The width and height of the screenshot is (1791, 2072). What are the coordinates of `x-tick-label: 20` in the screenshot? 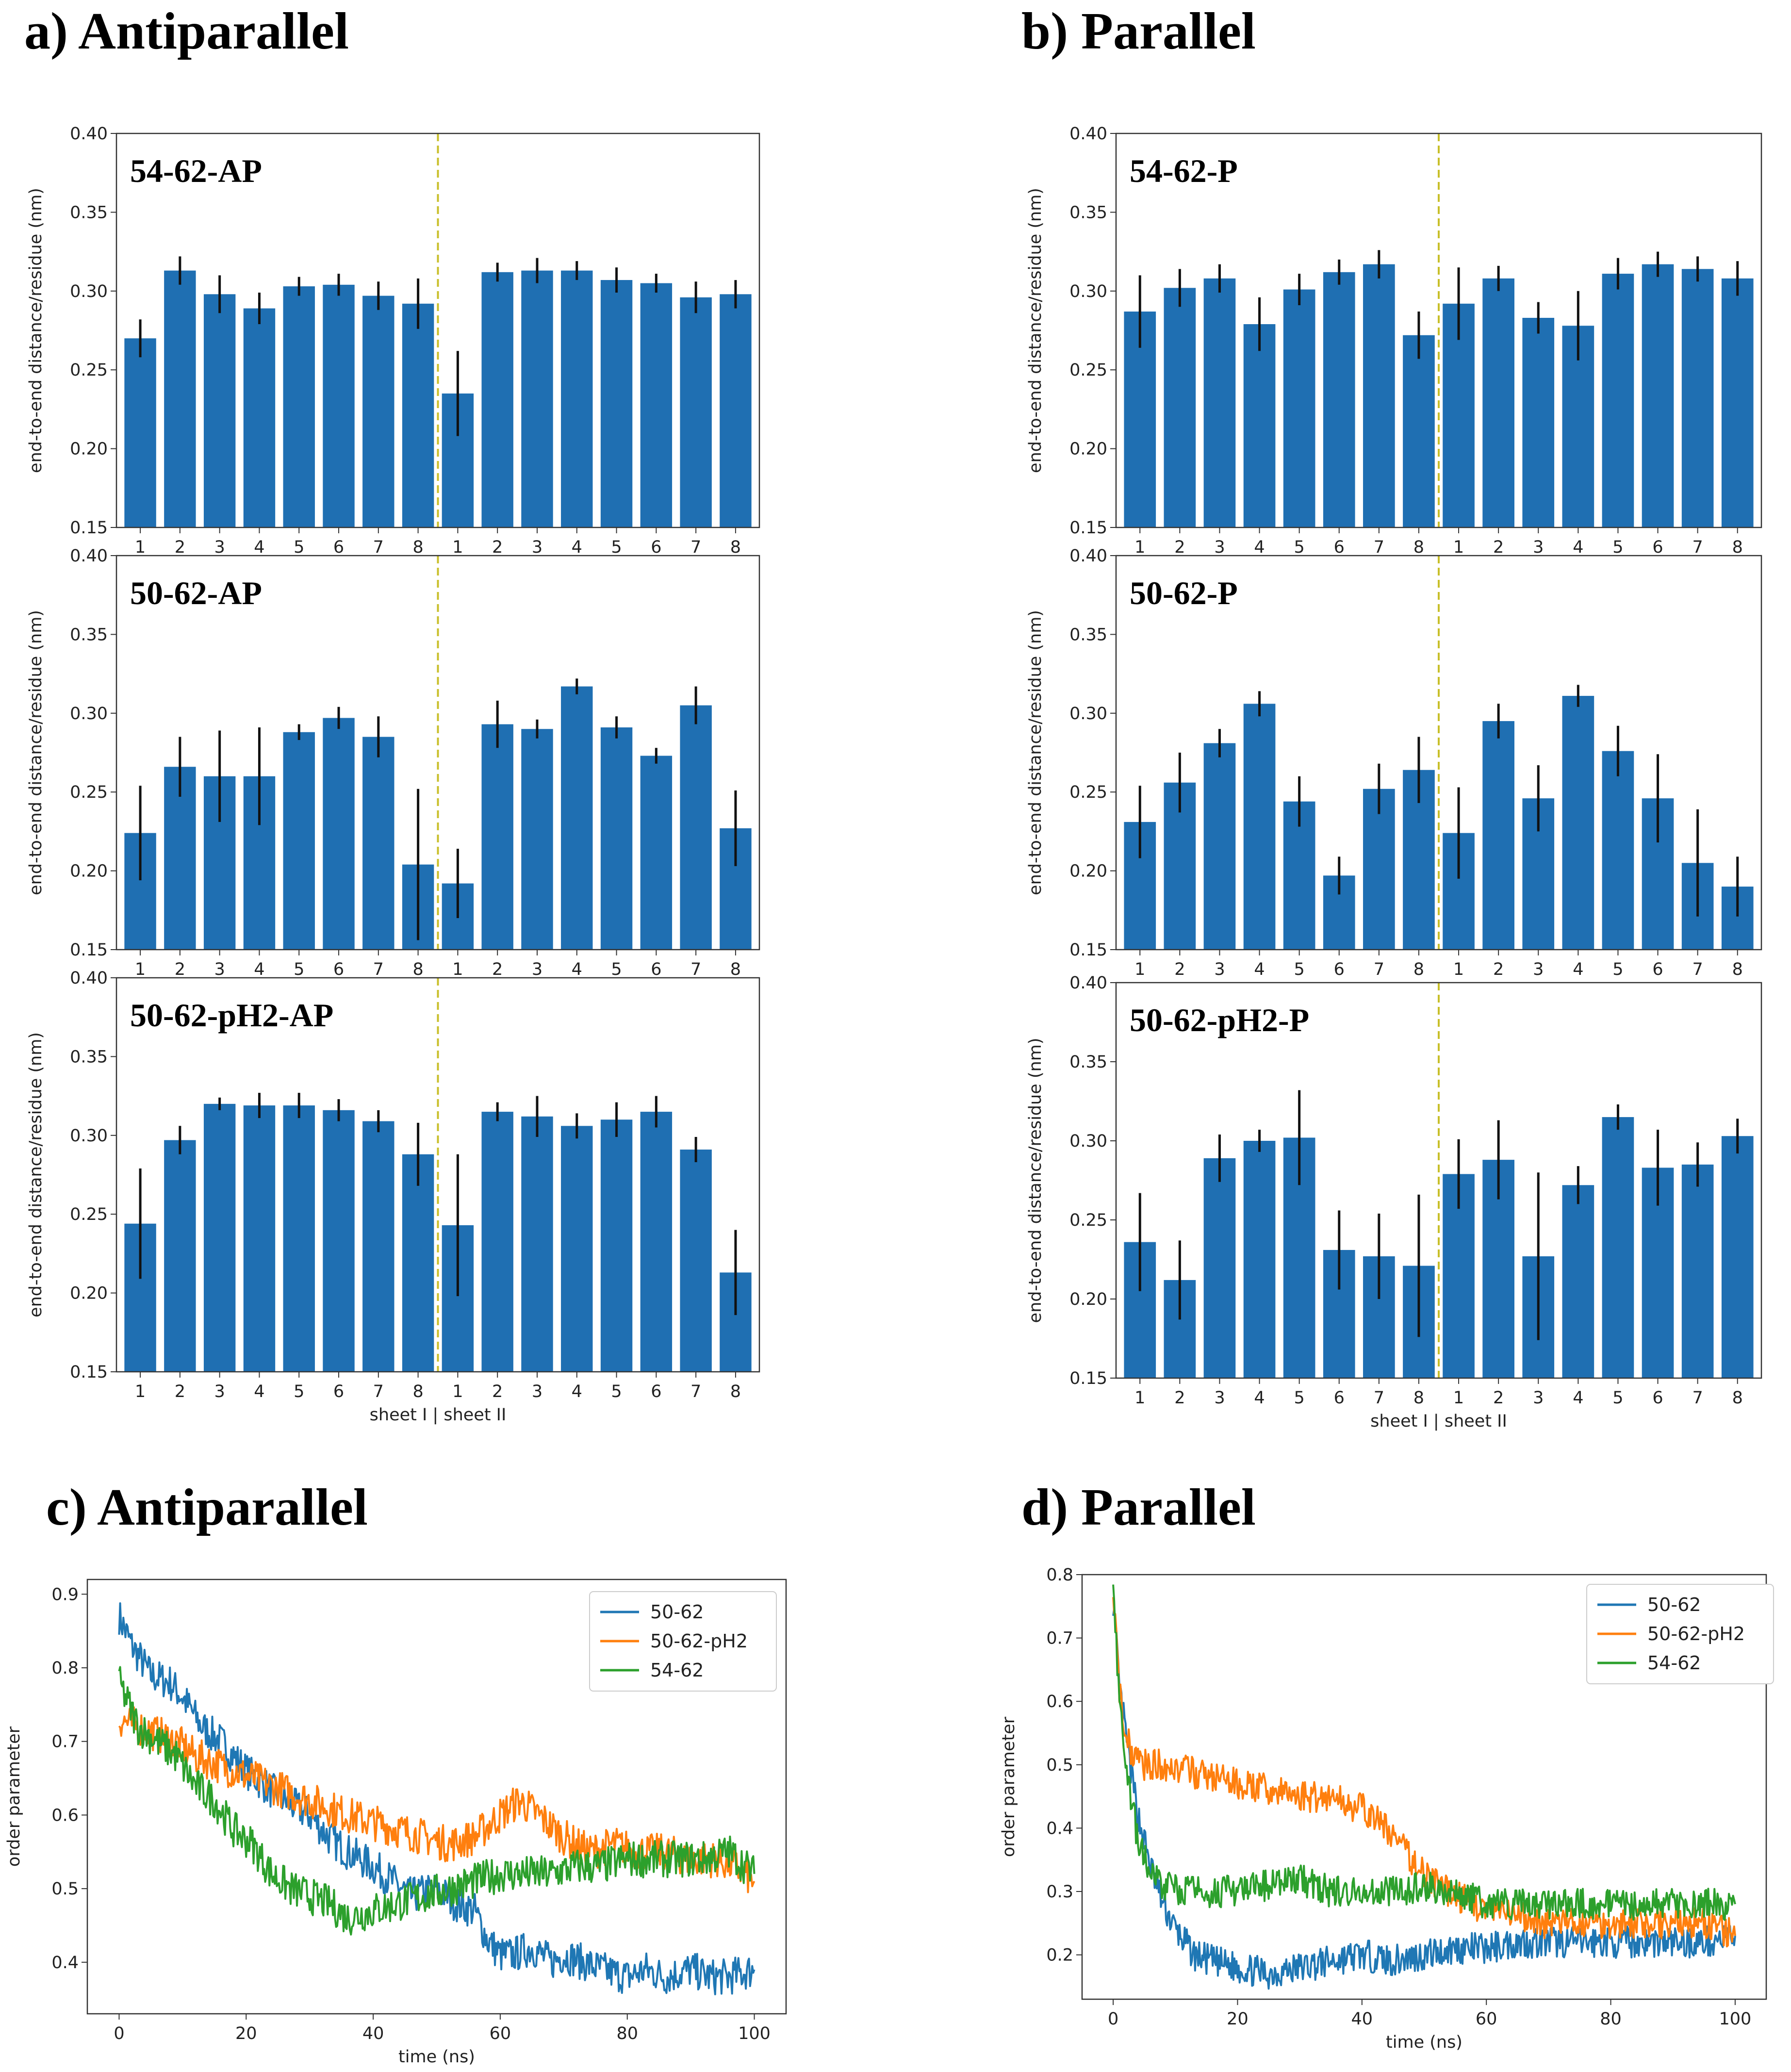 It's located at (246, 2034).